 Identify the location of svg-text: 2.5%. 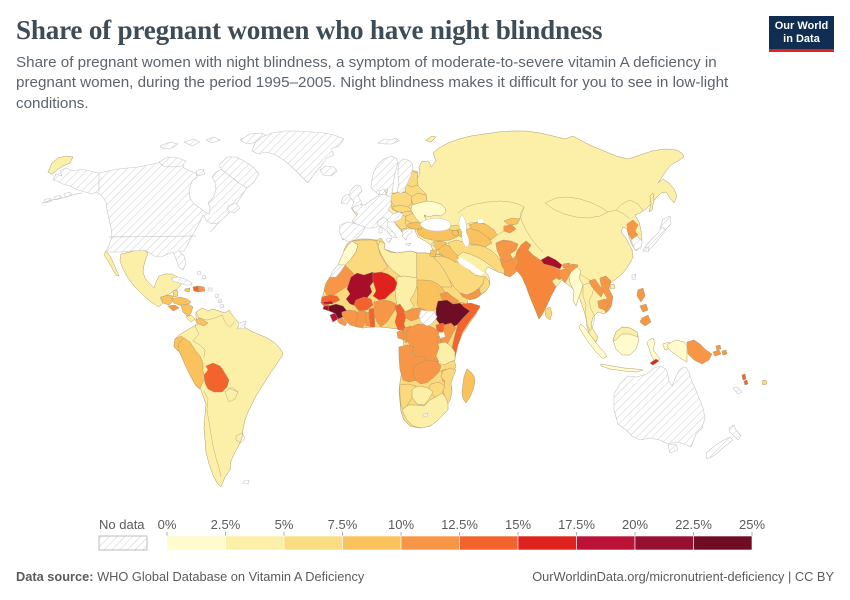
(226, 524).